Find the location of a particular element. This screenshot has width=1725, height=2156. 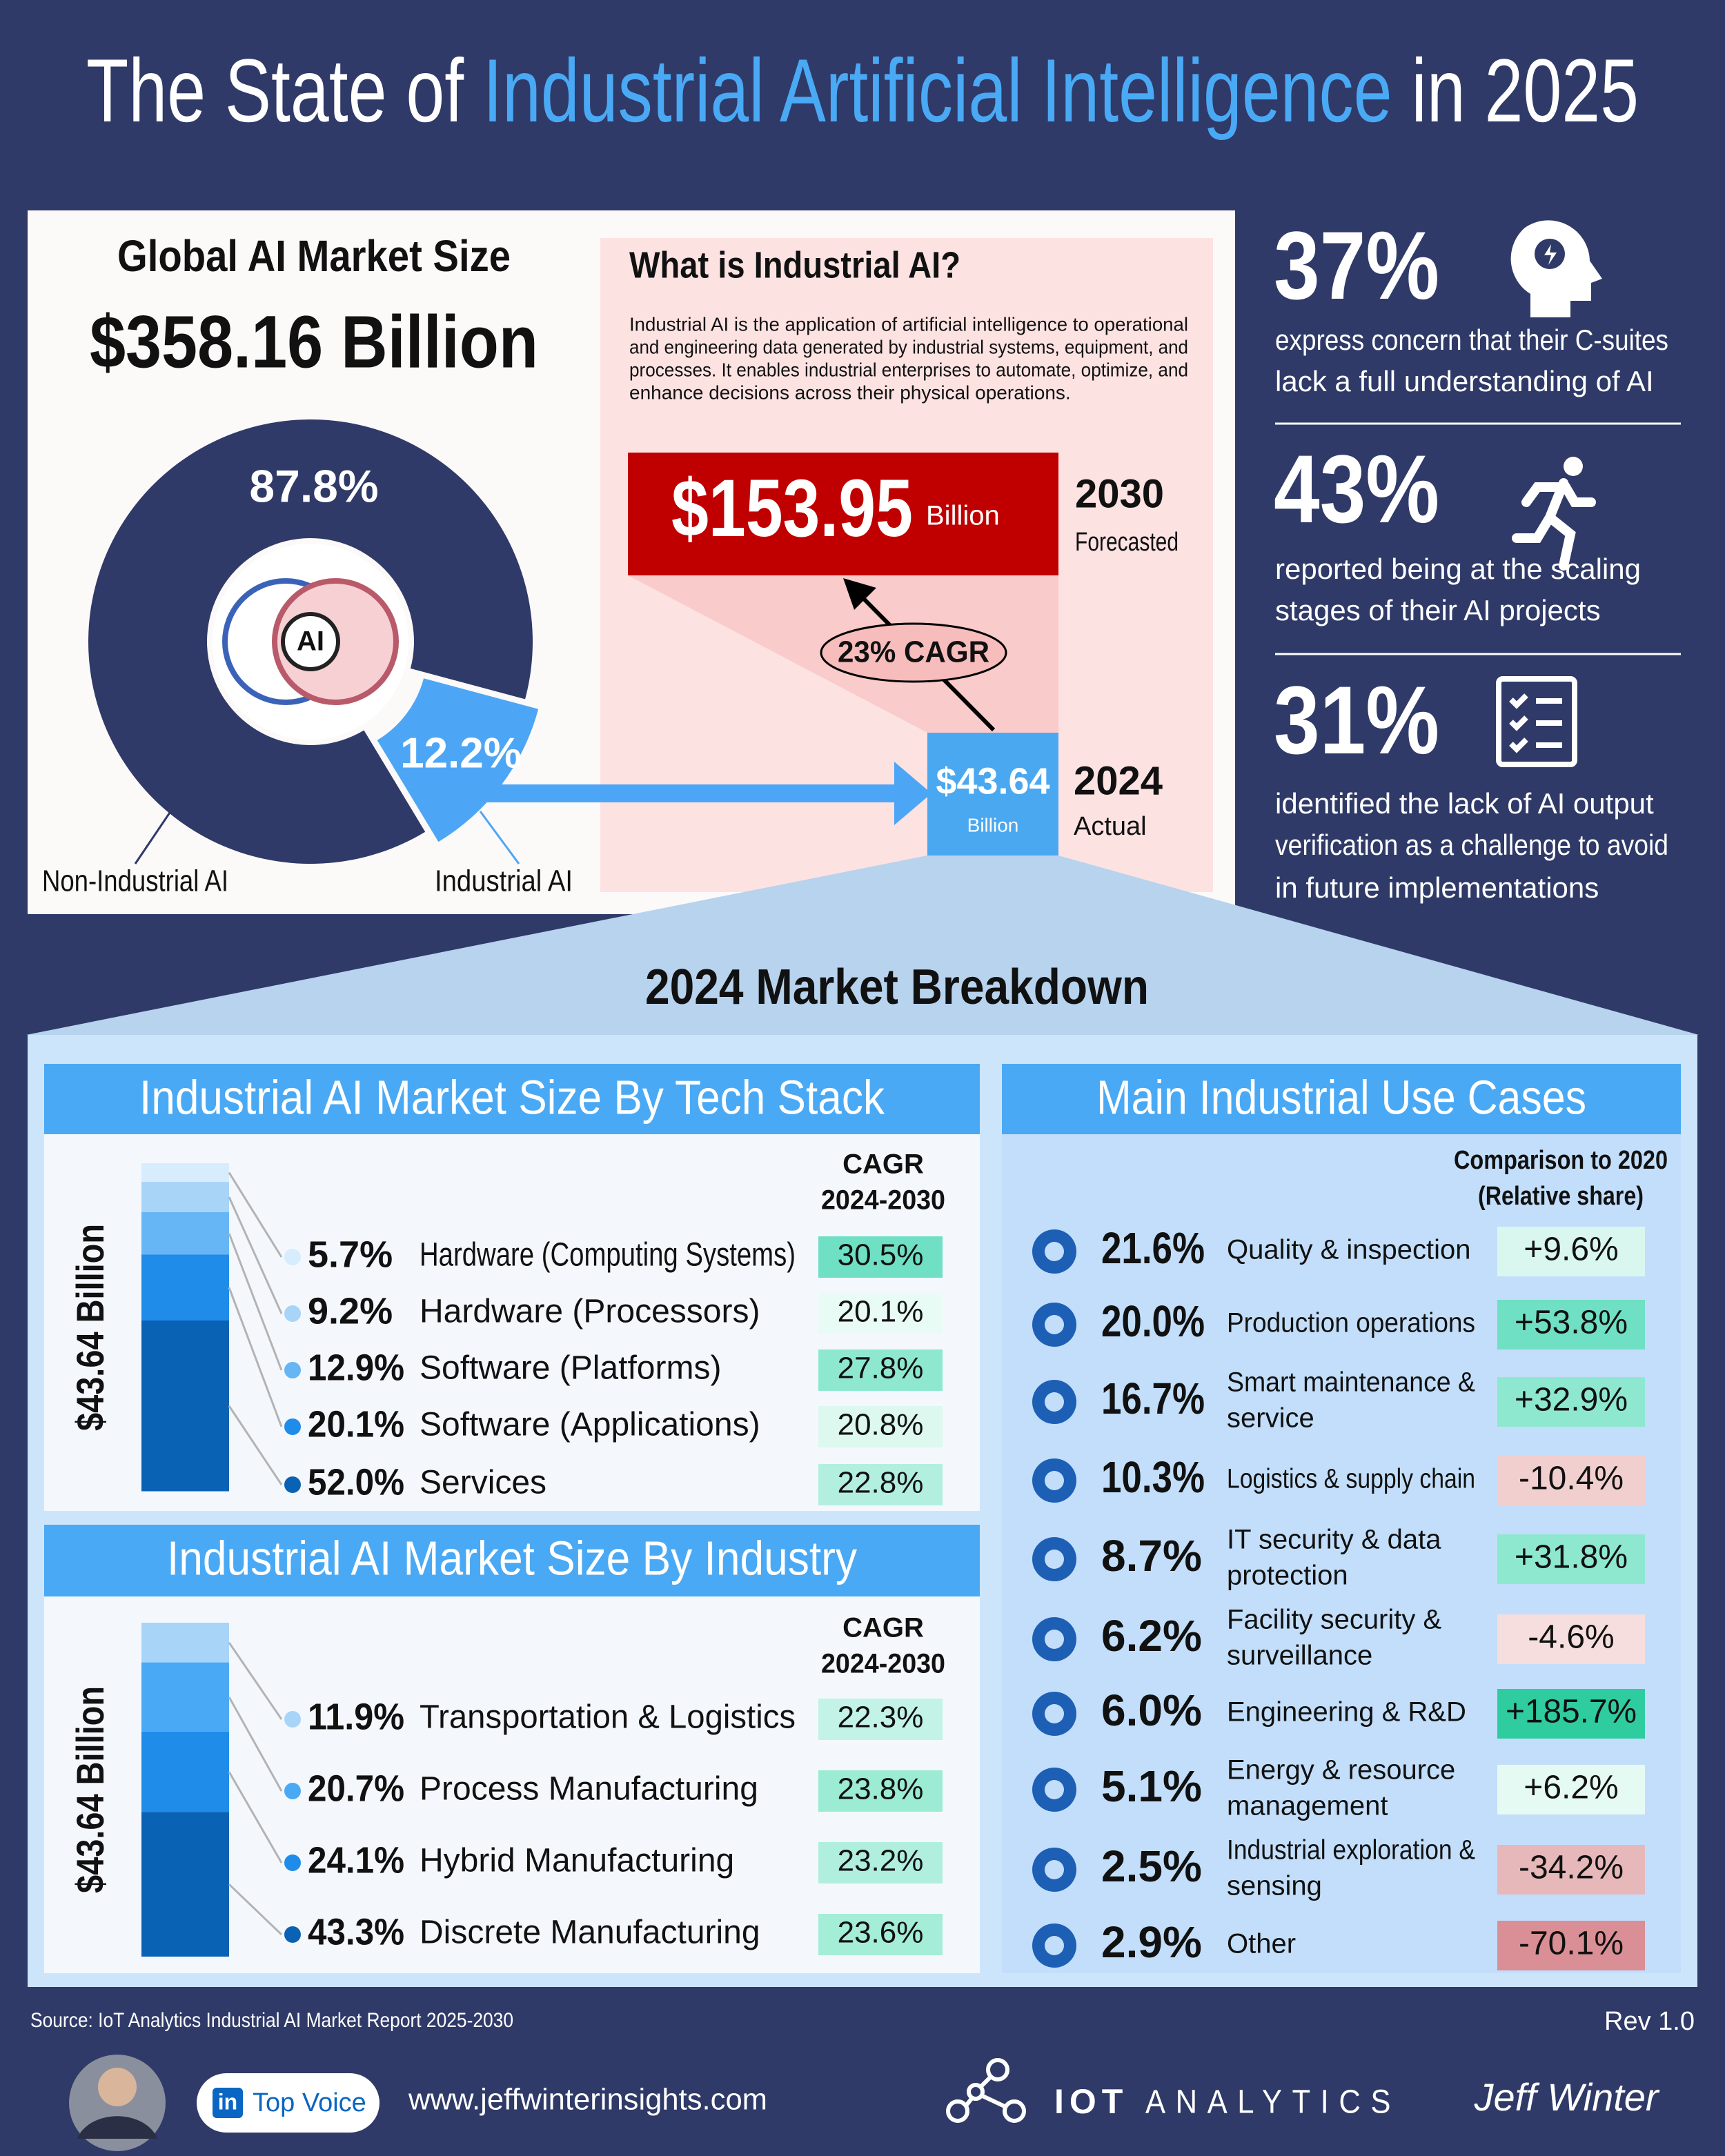

use-case-name: protection is located at coordinates (1287, 1576).